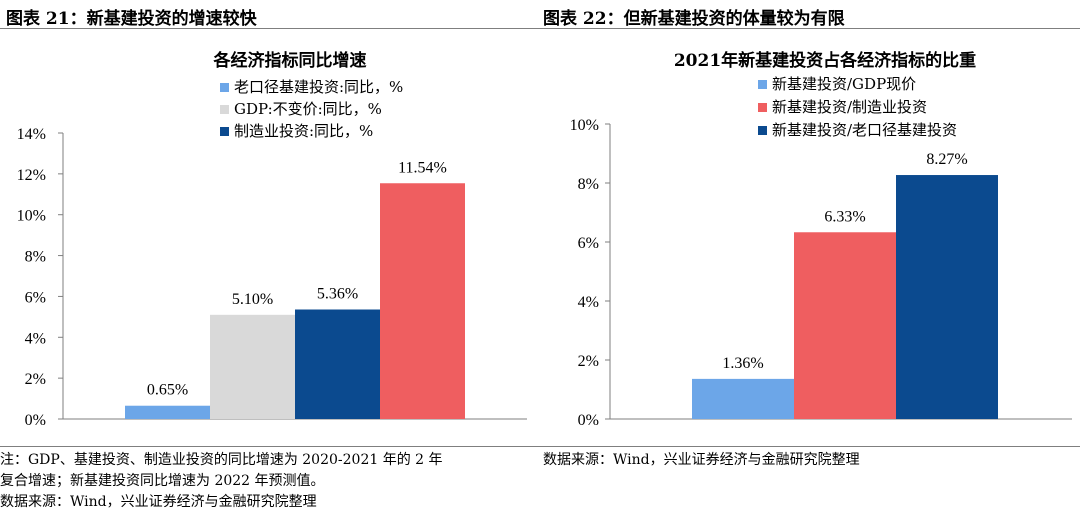  What do you see at coordinates (422, 167) in the screenshot?
I see `data-label: 11.54%` at bounding box center [422, 167].